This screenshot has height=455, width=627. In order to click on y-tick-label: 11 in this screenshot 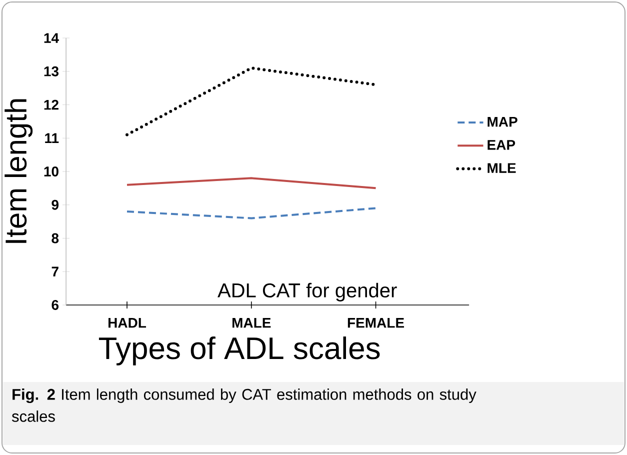, I will do `click(52, 138)`.